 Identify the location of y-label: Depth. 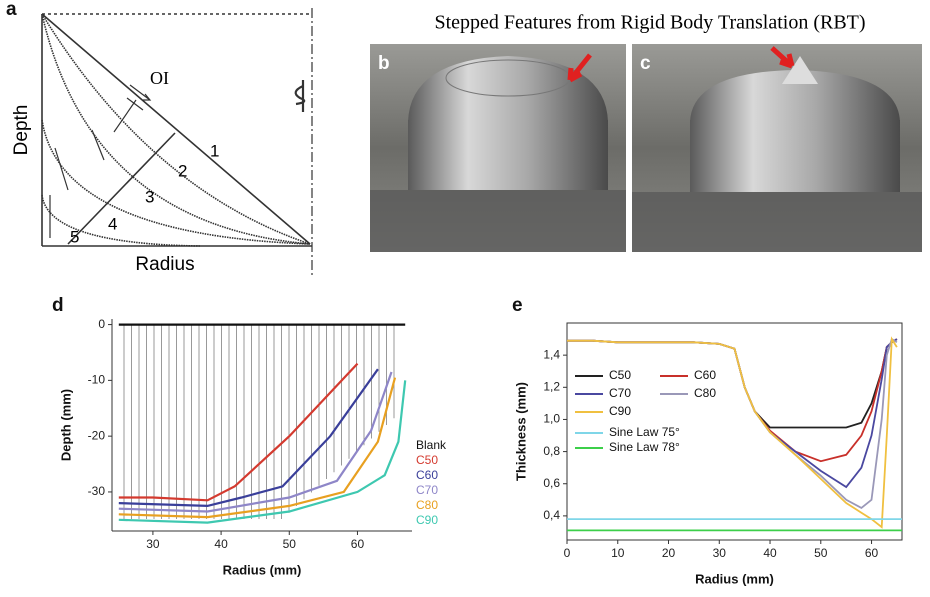
(21, 130).